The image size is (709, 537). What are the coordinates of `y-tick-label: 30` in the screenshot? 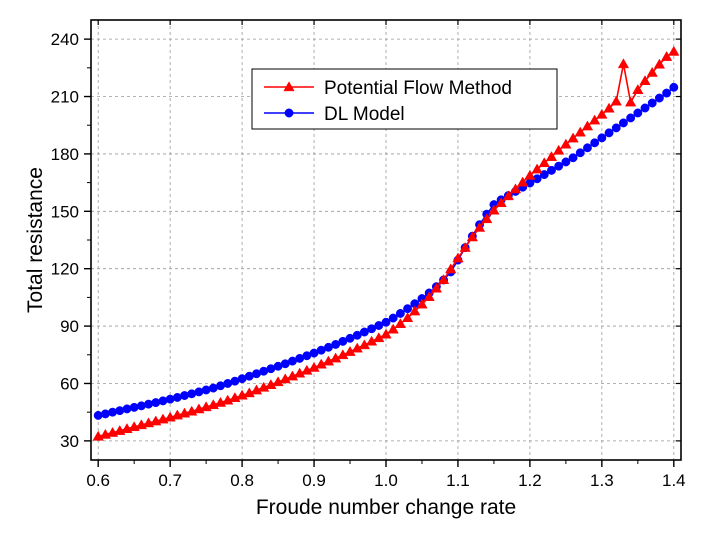 It's located at (69, 441).